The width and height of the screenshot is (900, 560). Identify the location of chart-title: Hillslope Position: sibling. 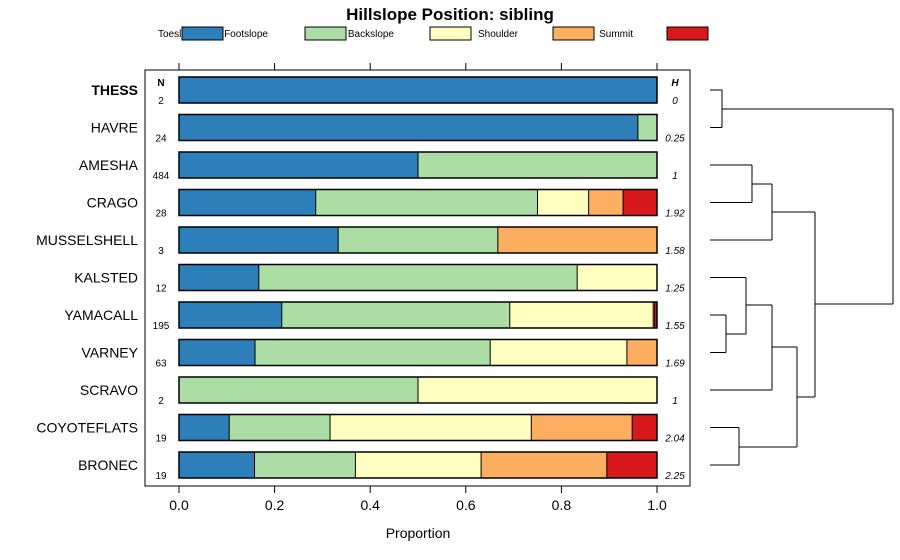
(450, 14).